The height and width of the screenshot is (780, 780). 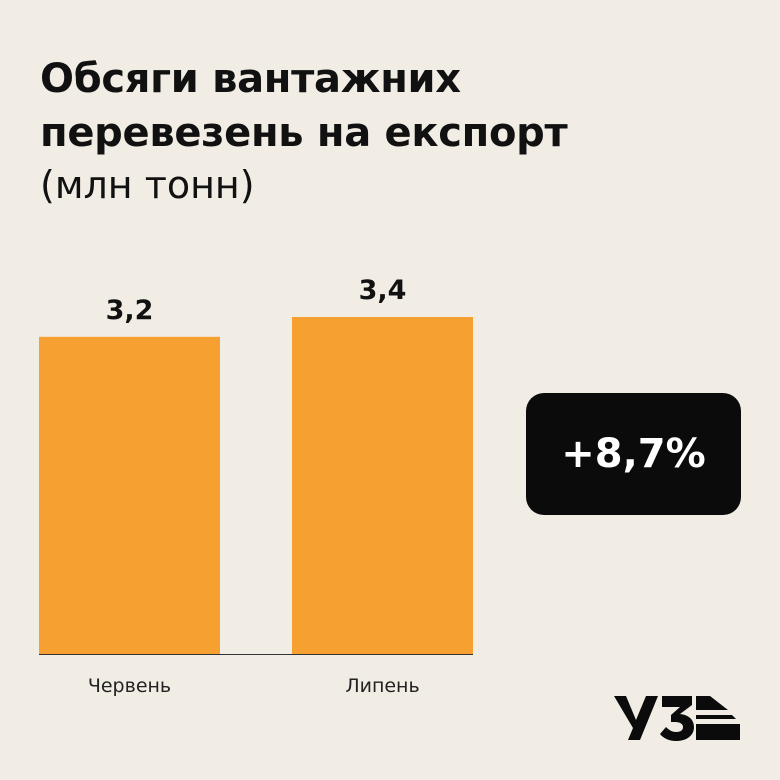 I want to click on change-badge: +8,7%, so click(x=633, y=454).